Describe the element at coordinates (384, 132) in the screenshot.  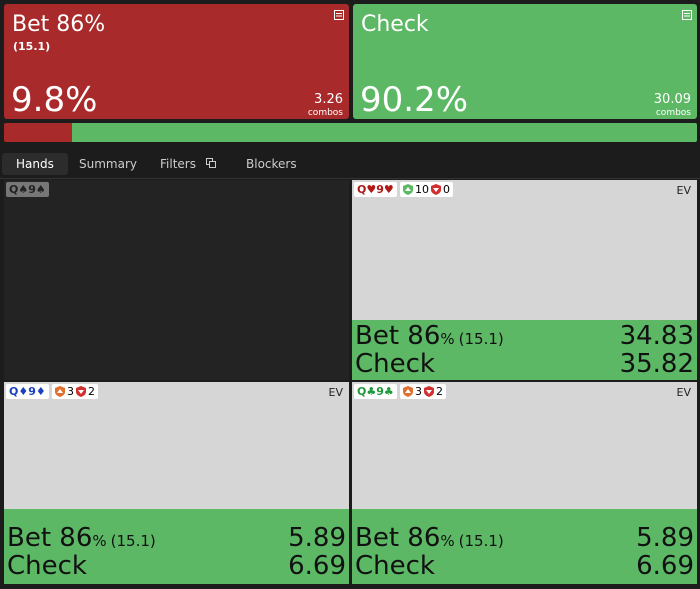
I see `check-segment` at that location.